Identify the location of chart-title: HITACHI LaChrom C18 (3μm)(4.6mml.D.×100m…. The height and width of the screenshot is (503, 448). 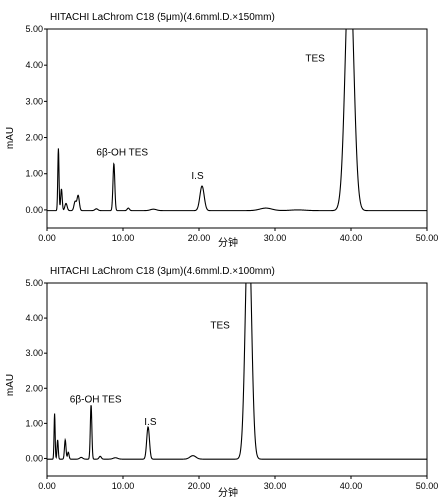
(162, 271).